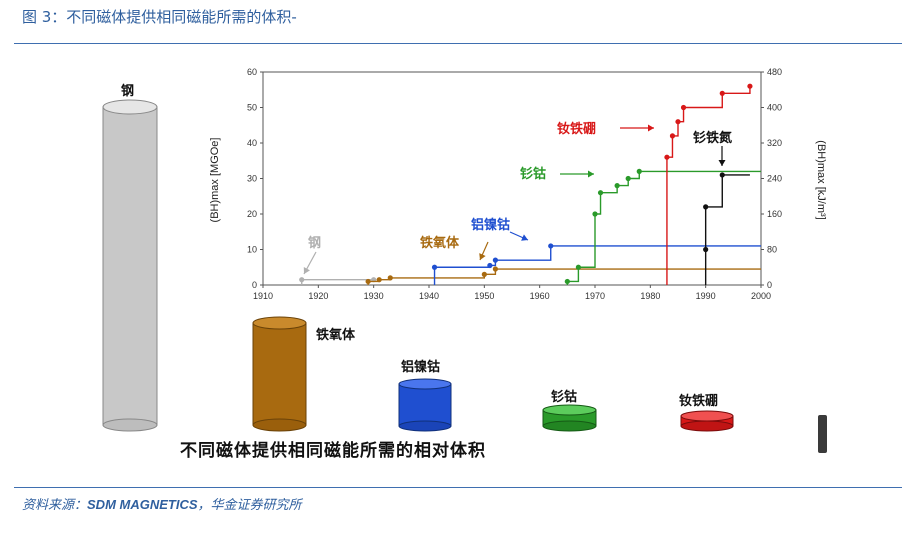 The height and width of the screenshot is (545, 921). What do you see at coordinates (595, 296) in the screenshot?
I see `x-tick-label: 1970` at bounding box center [595, 296].